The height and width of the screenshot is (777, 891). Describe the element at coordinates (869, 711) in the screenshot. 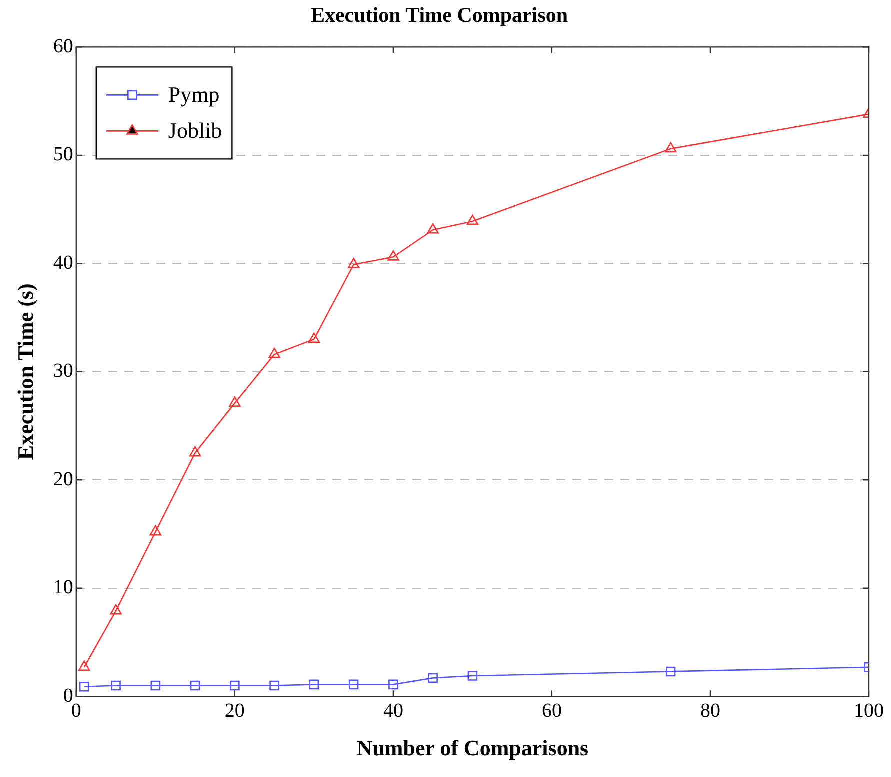

I see `x-tick-label: 100` at that location.